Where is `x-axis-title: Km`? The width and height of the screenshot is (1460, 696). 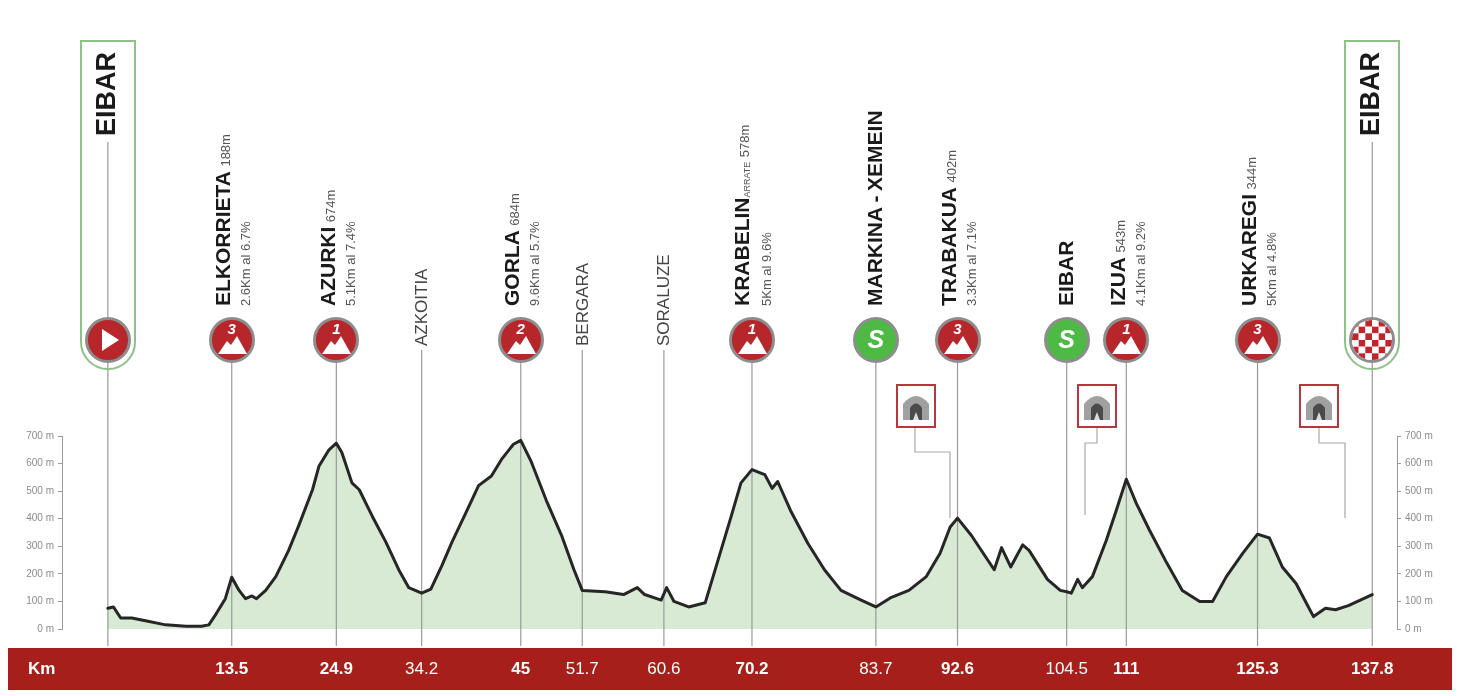
x-axis-title: Km is located at coordinates (42, 668).